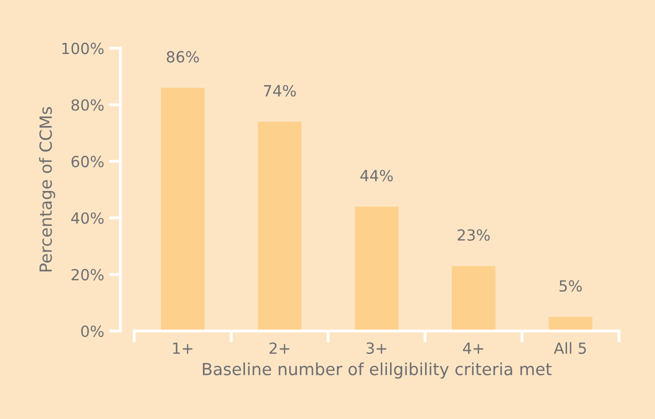  What do you see at coordinates (570, 348) in the screenshot?
I see `x-tick-label: All 5` at bounding box center [570, 348].